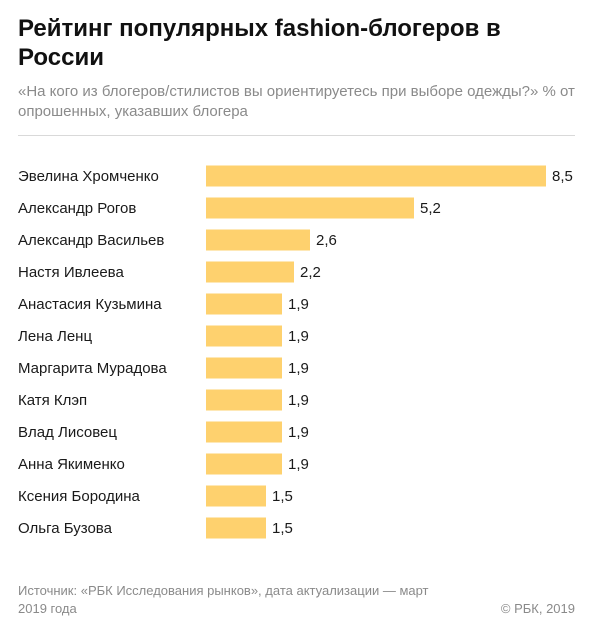 Image resolution: width=590 pixels, height=636 pixels. What do you see at coordinates (430, 208) in the screenshot?
I see `value-label: 5,2` at bounding box center [430, 208].